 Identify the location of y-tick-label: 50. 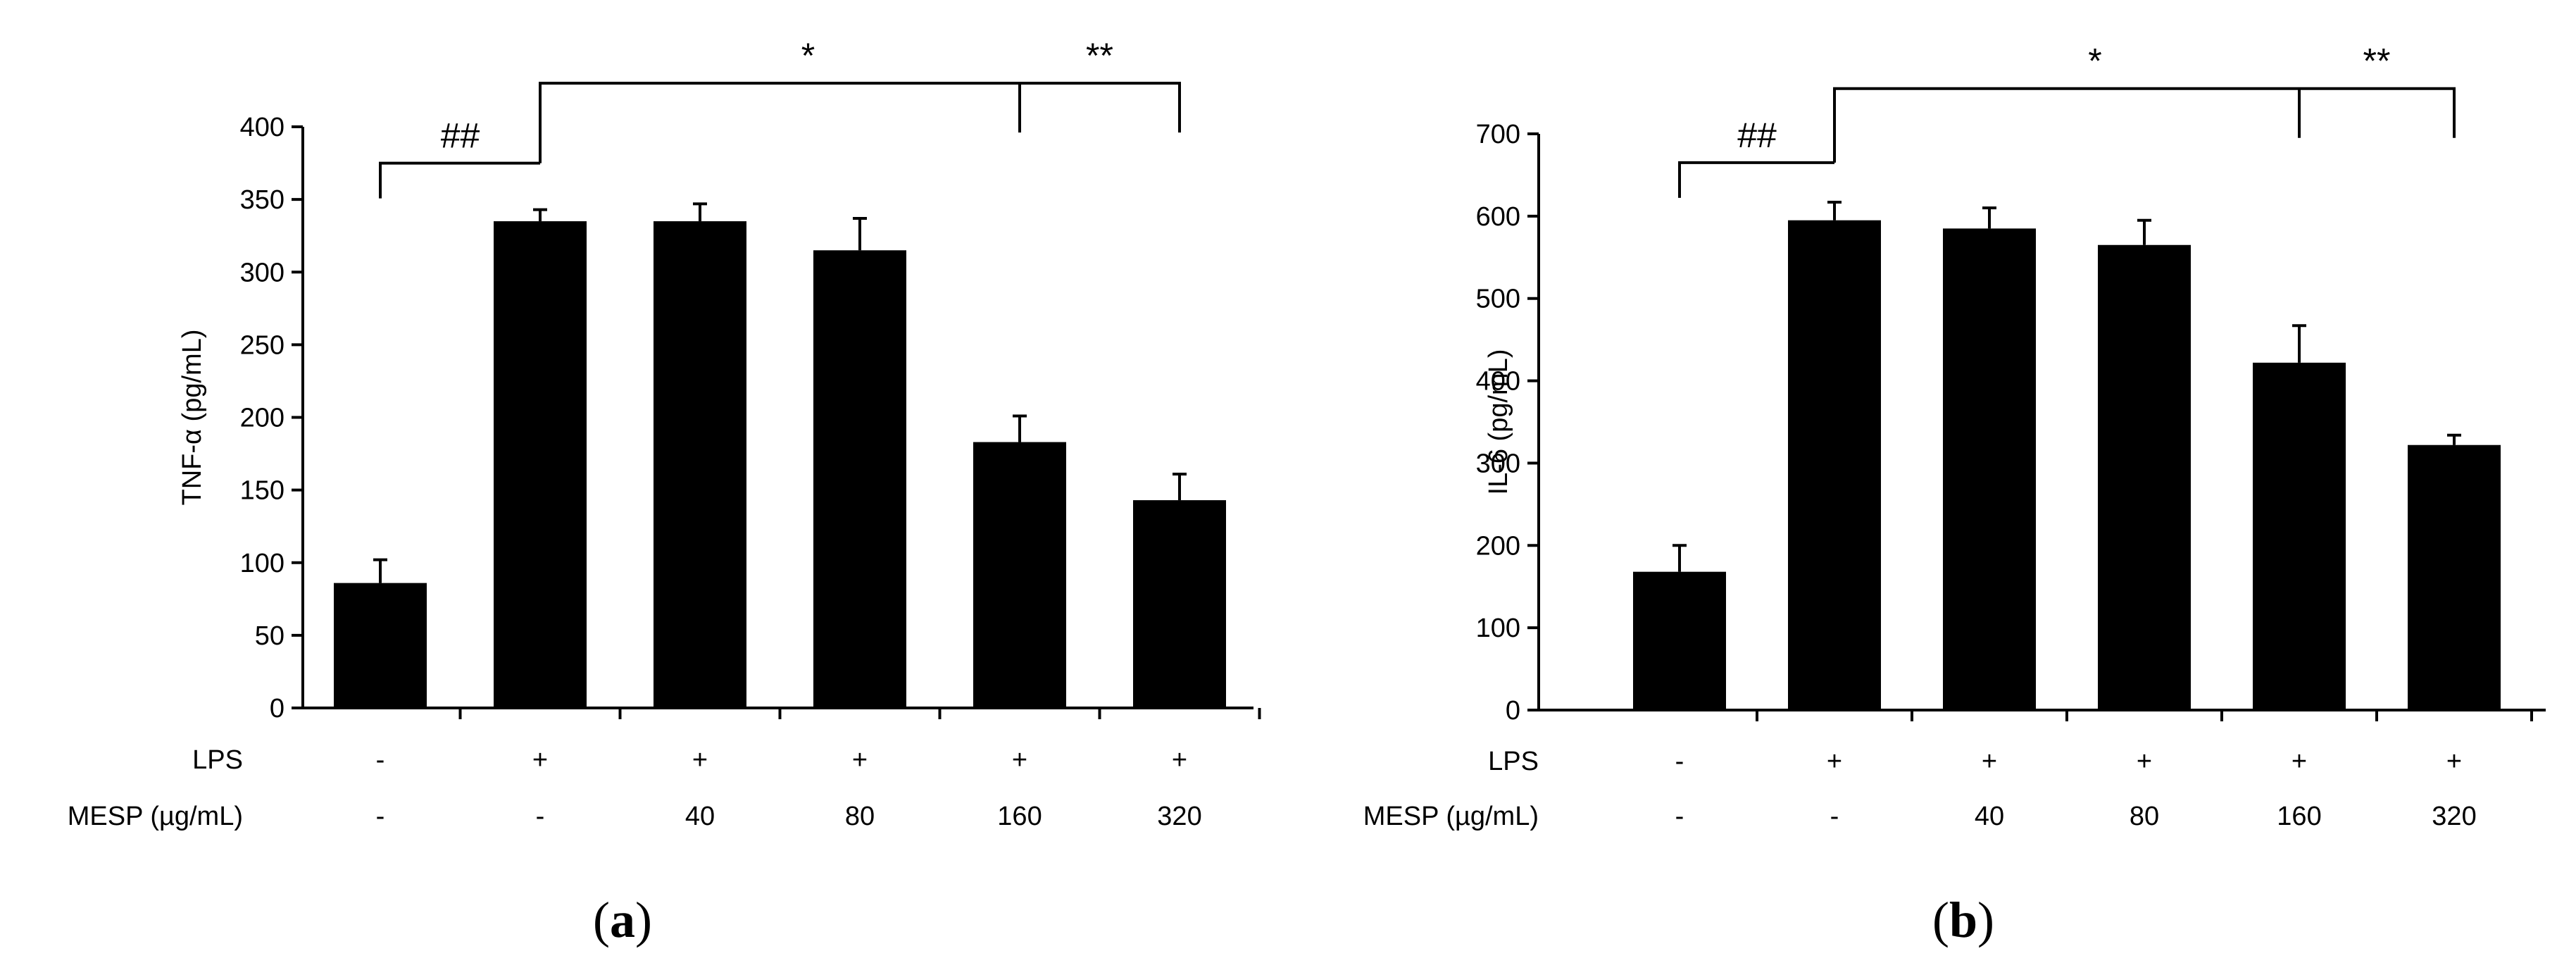
(270, 636).